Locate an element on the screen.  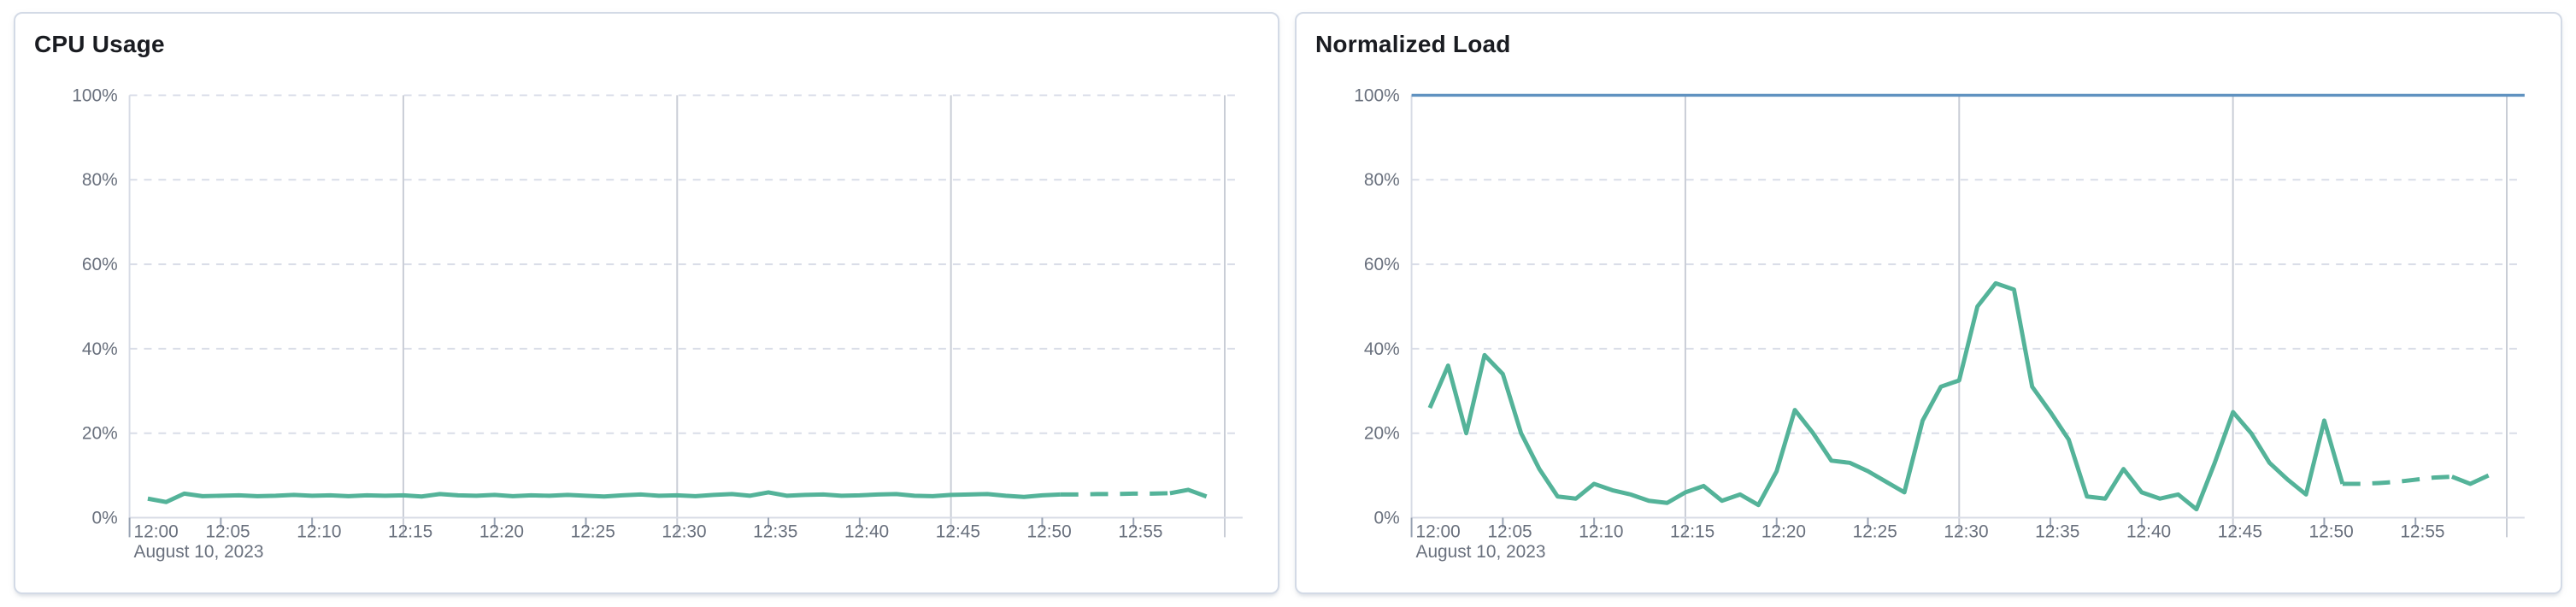
series-line-normalized-load-dashed is located at coordinates (2397, 480).